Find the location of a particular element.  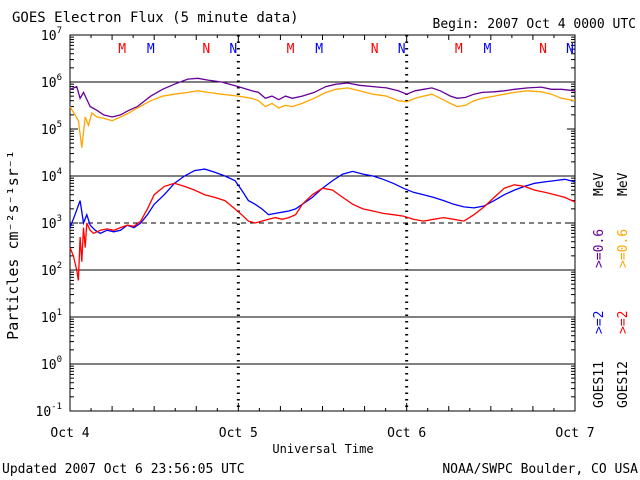

y-tick-label: 10² is located at coordinates (51, 270).